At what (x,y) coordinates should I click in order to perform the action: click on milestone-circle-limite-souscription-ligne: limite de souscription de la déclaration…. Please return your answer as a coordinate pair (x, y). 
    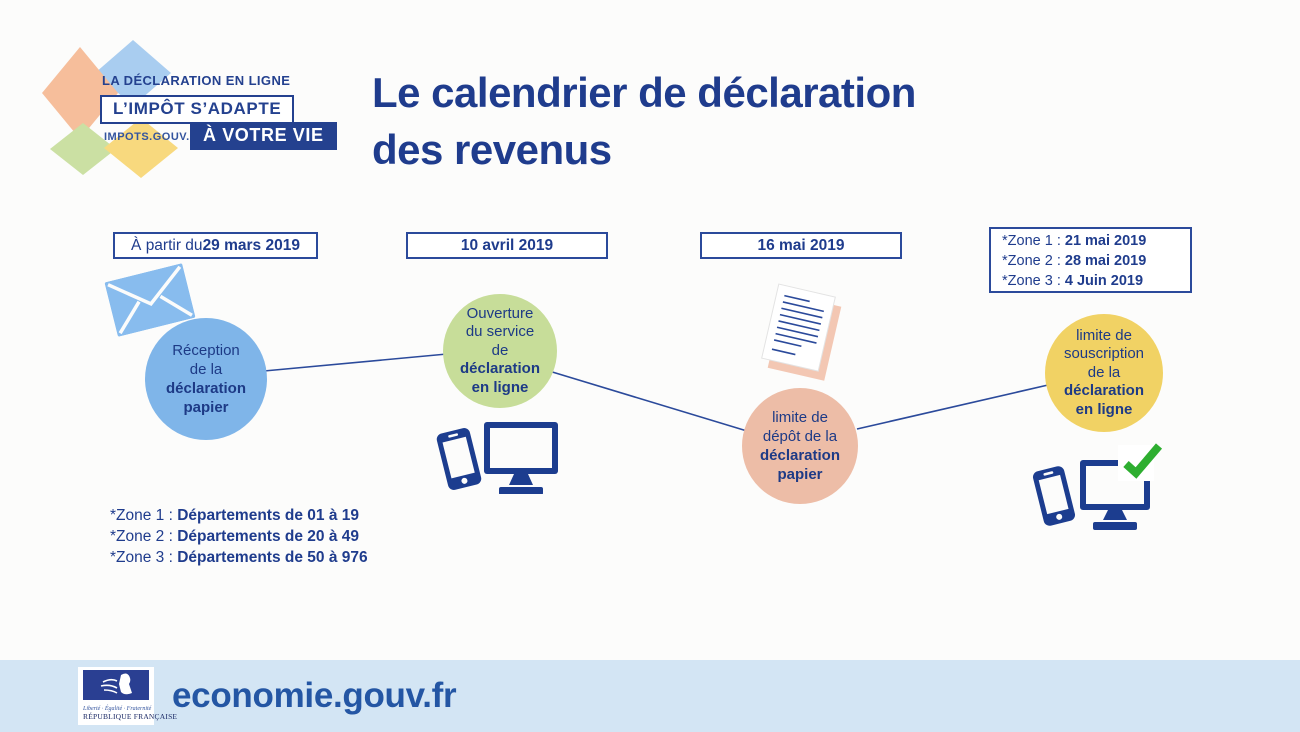
    Looking at the image, I should click on (1104, 373).